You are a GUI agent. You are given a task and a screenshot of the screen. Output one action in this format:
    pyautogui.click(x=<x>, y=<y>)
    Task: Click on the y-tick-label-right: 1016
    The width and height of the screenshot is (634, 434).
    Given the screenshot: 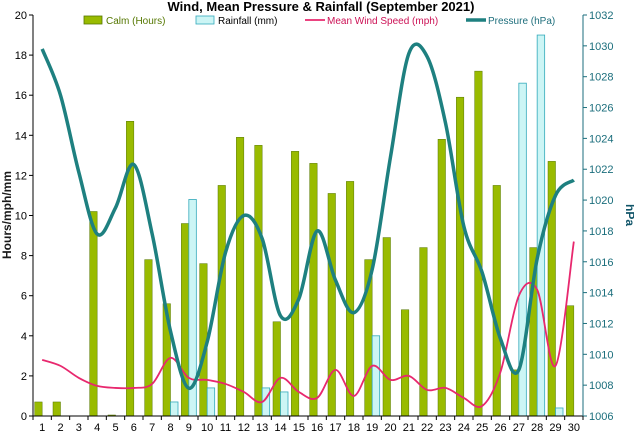 What is the action you would take?
    pyautogui.click(x=601, y=263)
    